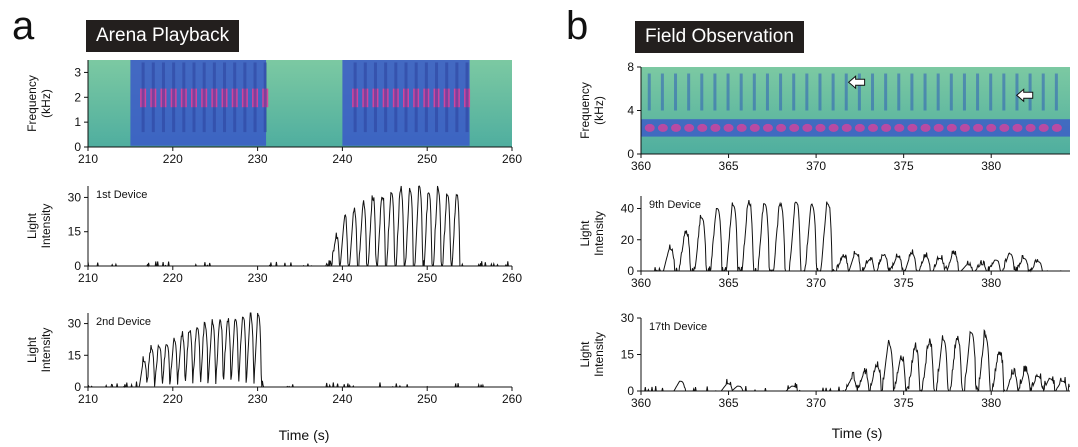  Describe the element at coordinates (630, 67) in the screenshot. I see `y-tick-label: 8` at that location.